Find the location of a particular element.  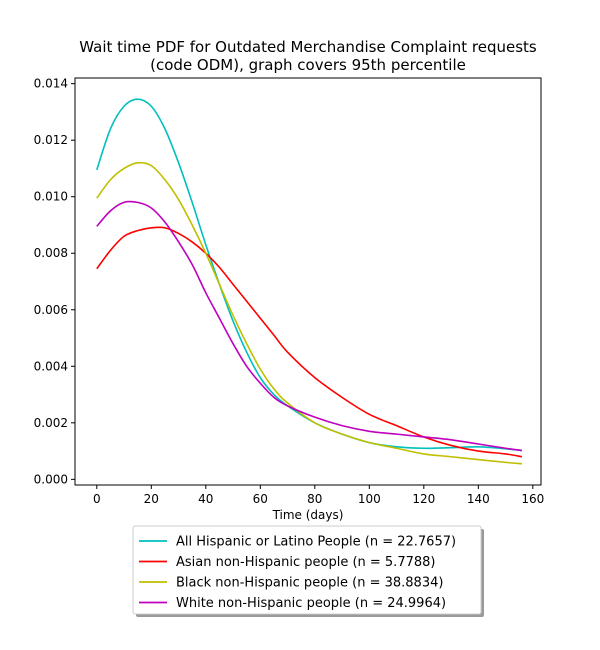

x-tick-label: 120 is located at coordinates (423, 499).